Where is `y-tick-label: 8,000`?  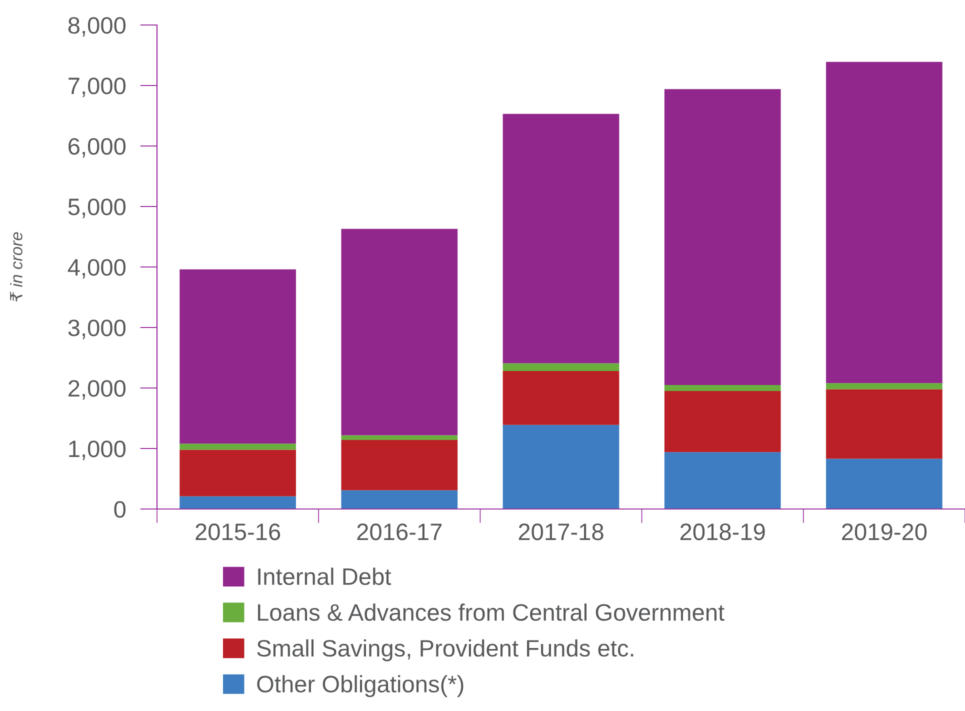
y-tick-label: 8,000 is located at coordinates (97, 27).